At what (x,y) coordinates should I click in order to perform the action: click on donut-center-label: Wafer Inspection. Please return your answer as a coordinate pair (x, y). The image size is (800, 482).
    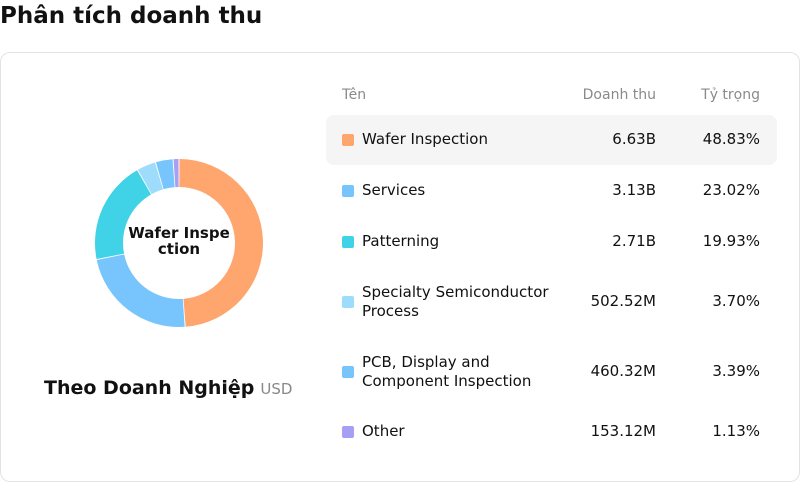
    Looking at the image, I should click on (179, 241).